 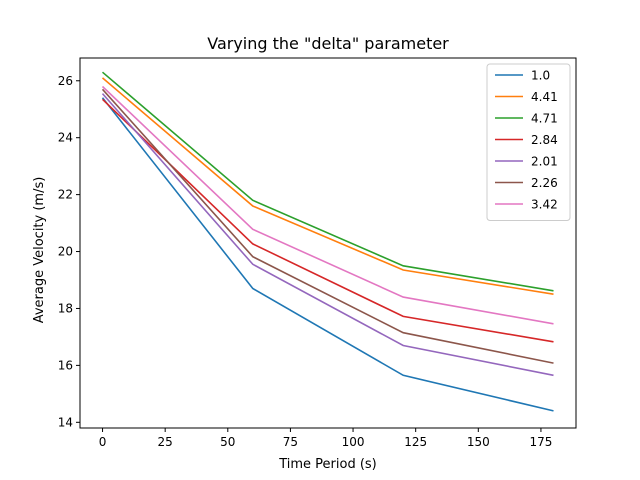 What do you see at coordinates (540, 442) in the screenshot?
I see `x-tick-label: 175` at bounding box center [540, 442].